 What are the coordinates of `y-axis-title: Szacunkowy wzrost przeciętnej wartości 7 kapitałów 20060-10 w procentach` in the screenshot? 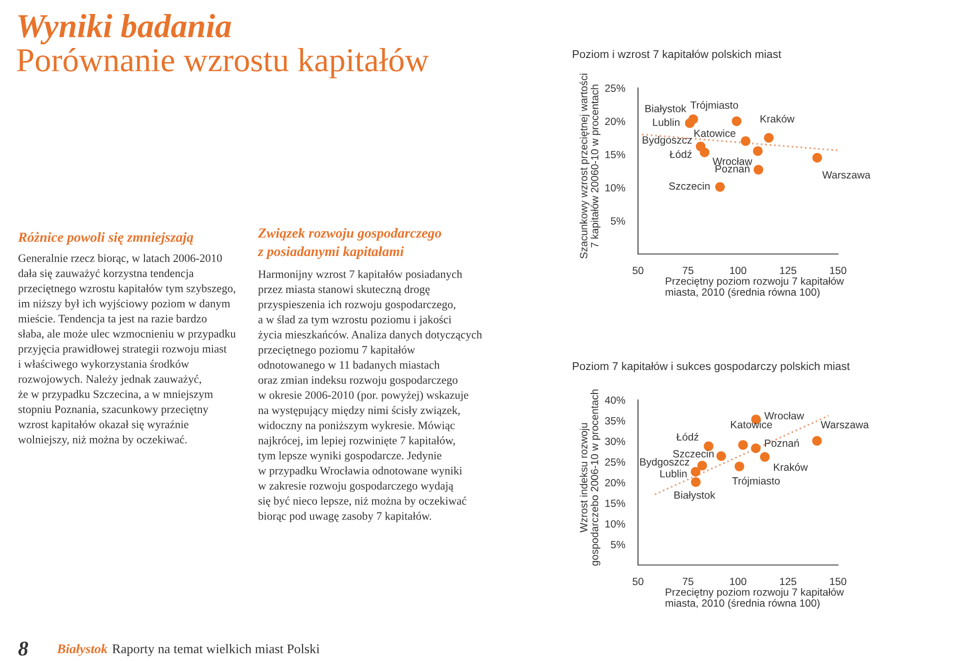 It's located at (590, 166).